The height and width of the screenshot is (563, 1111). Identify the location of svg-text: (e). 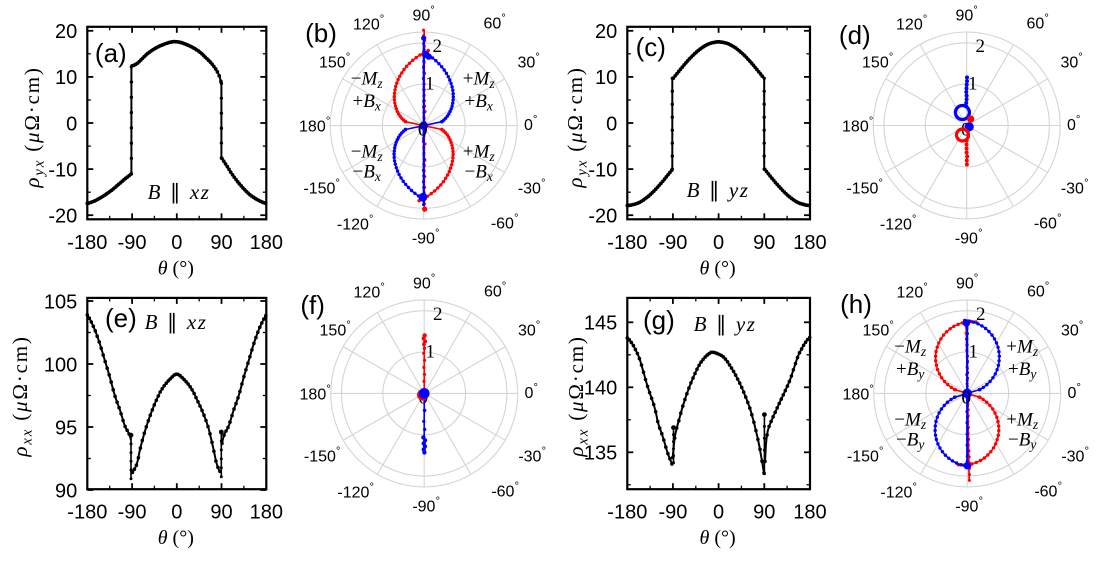
(121, 318).